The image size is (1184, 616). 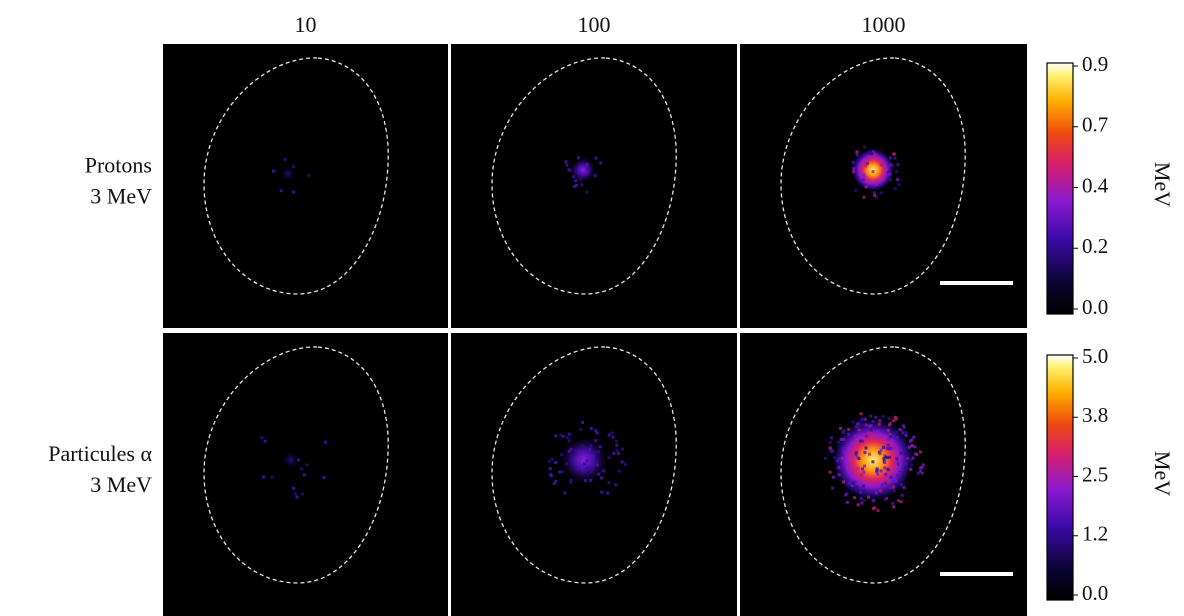 What do you see at coordinates (305, 186) in the screenshot?
I see `panel-background` at bounding box center [305, 186].